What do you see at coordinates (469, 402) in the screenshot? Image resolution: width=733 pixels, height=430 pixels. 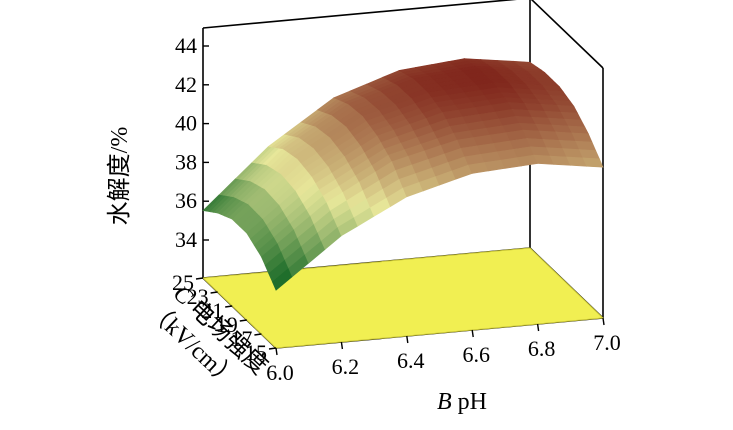 I see `x-axis-label-text: pH` at bounding box center [469, 402].